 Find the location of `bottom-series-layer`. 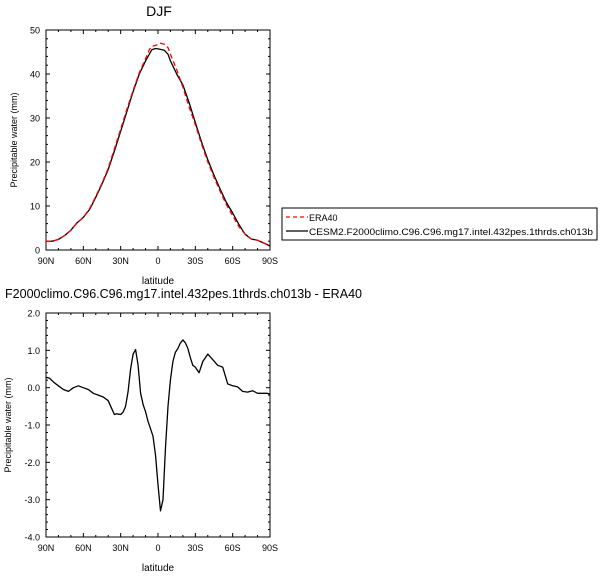

bottom-series-layer is located at coordinates (158, 425).